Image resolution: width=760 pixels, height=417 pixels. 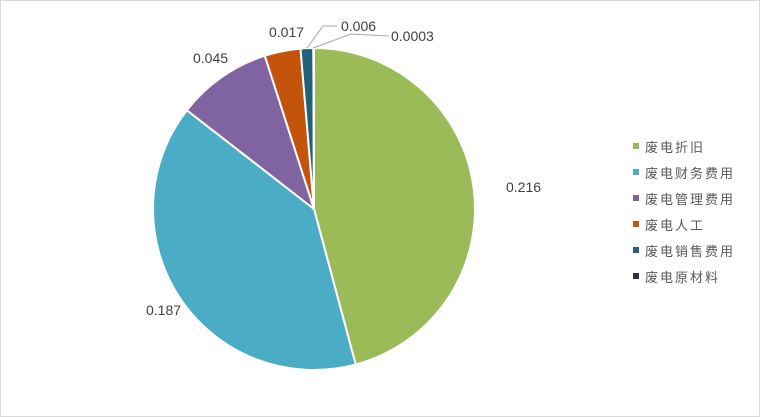 I want to click on data-label: 0.045, so click(x=210, y=58).